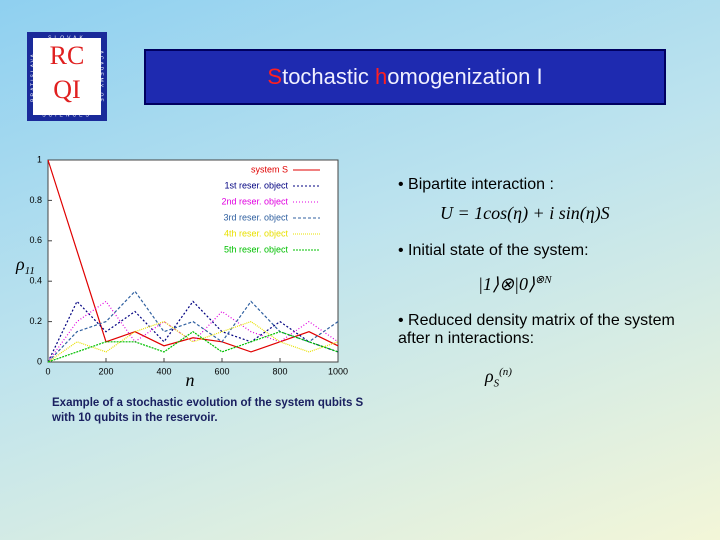  What do you see at coordinates (67, 55) in the screenshot?
I see `logo-letters: RC` at bounding box center [67, 55].